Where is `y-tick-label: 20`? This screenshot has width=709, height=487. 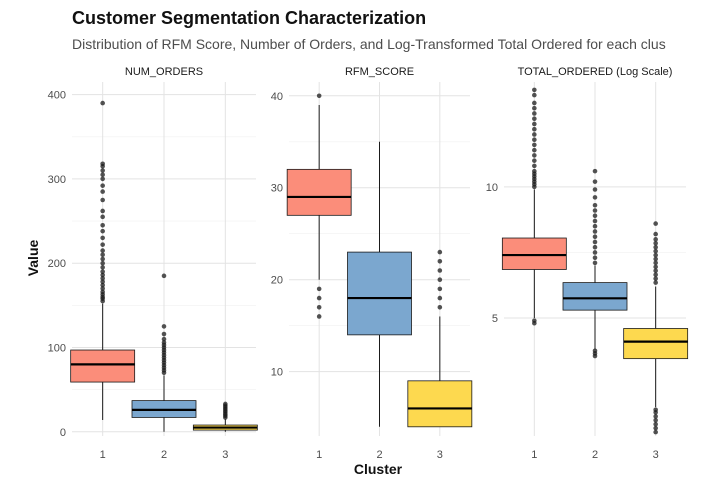
y-tick-label: 20 is located at coordinates (277, 281).